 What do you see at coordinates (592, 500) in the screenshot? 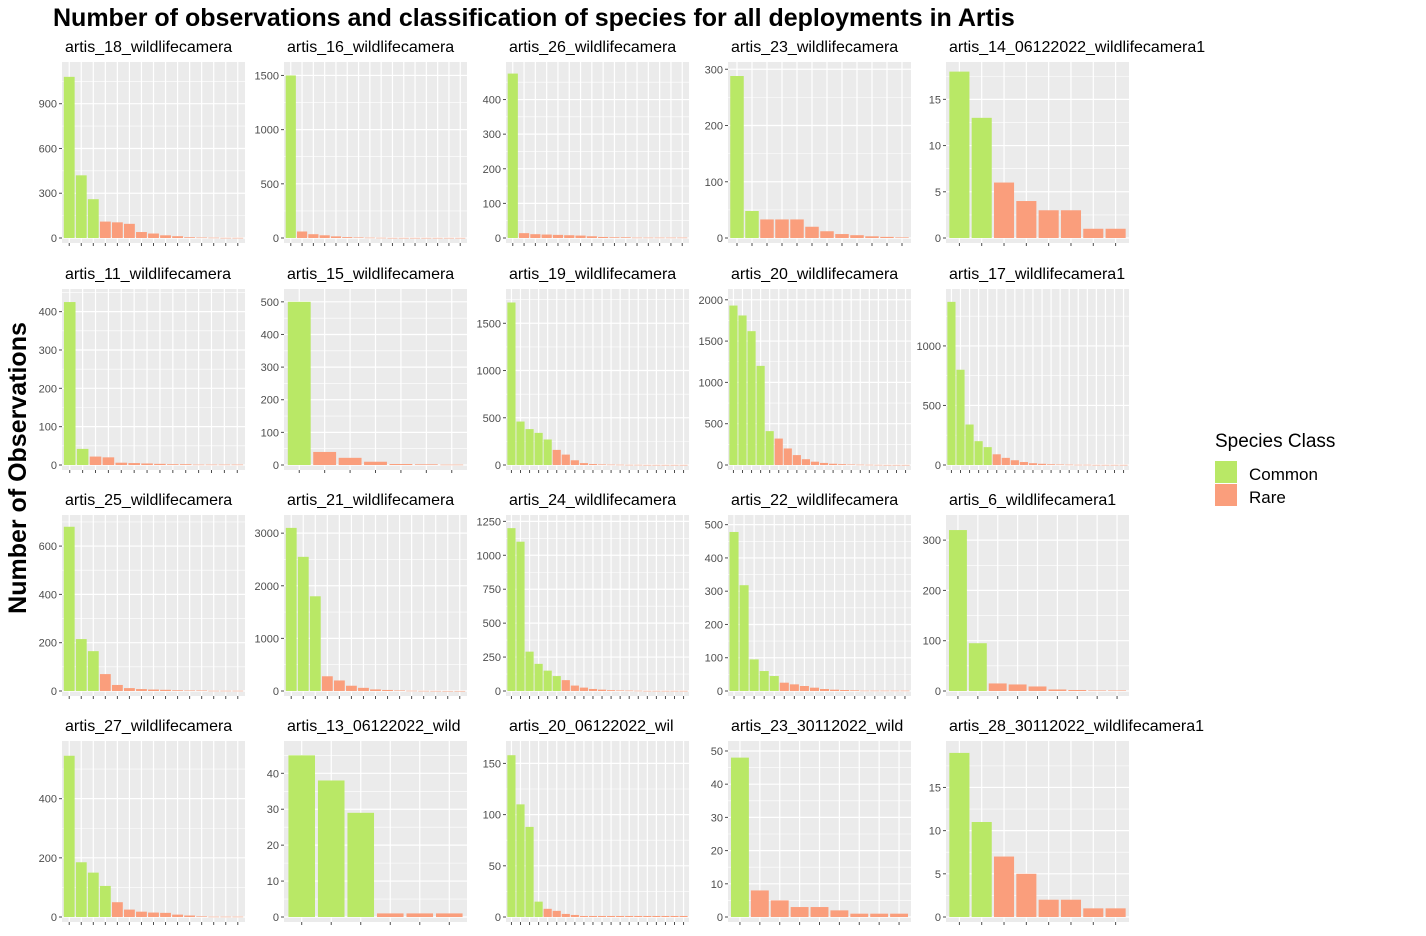
I see `panel-title: artis_24_wildlifecamera` at bounding box center [592, 500].